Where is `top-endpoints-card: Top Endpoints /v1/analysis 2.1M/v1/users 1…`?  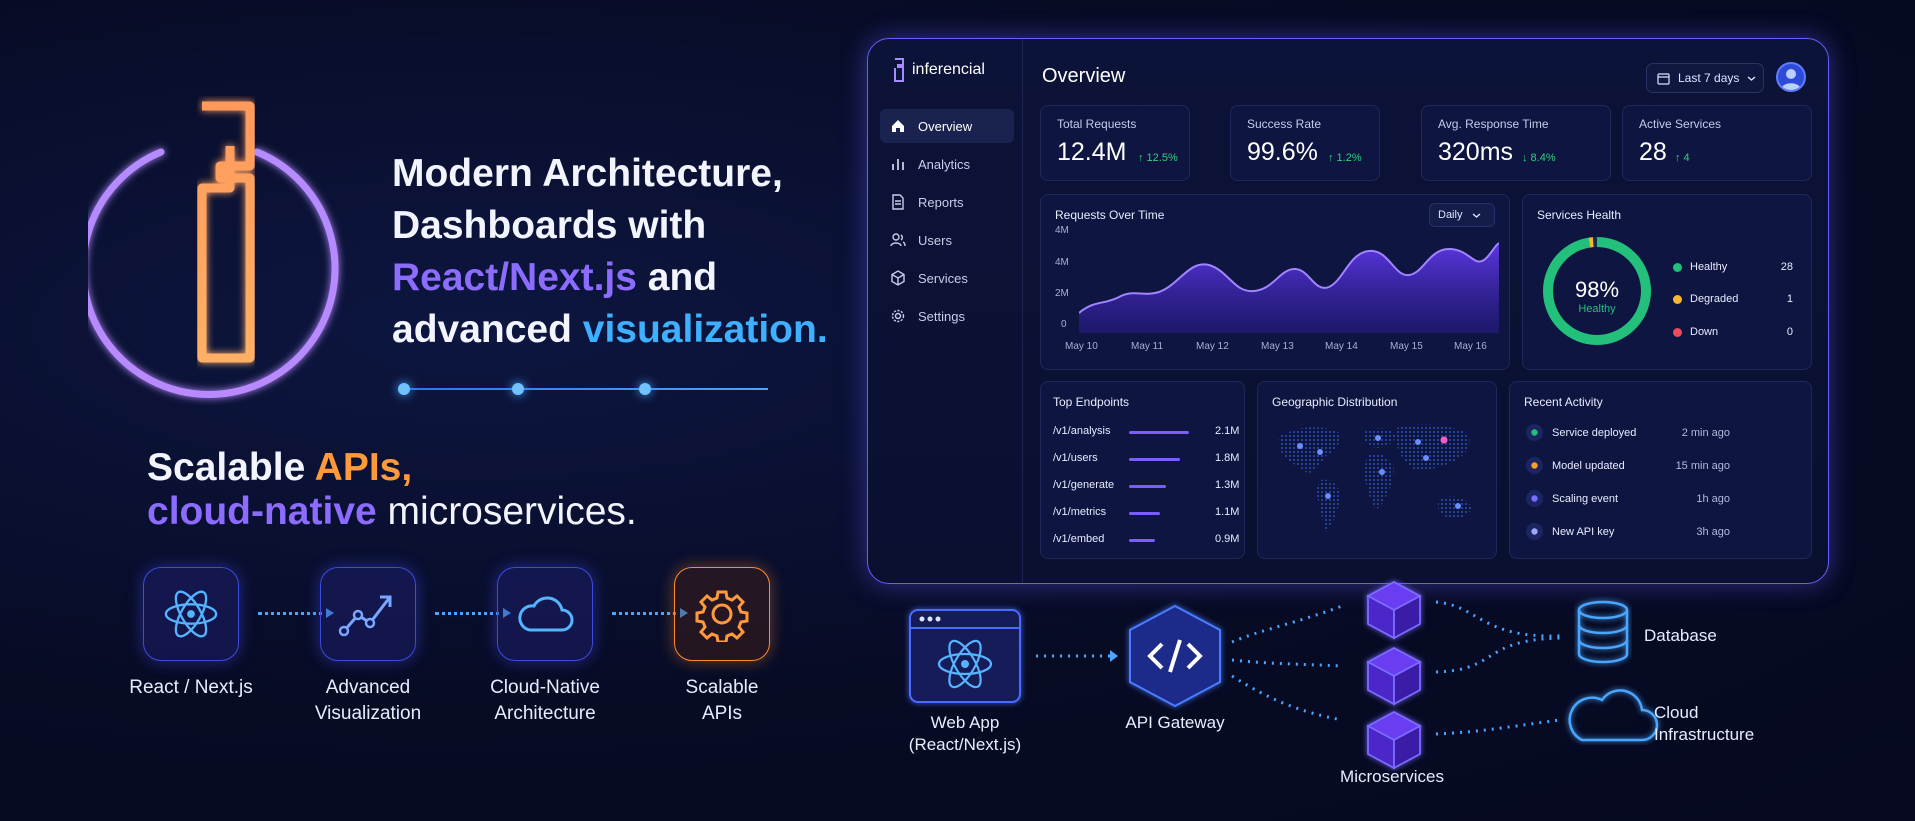
top-endpoints-card: Top Endpoints /v1/analysis 2.1M/v1/users 1… is located at coordinates (1142, 470).